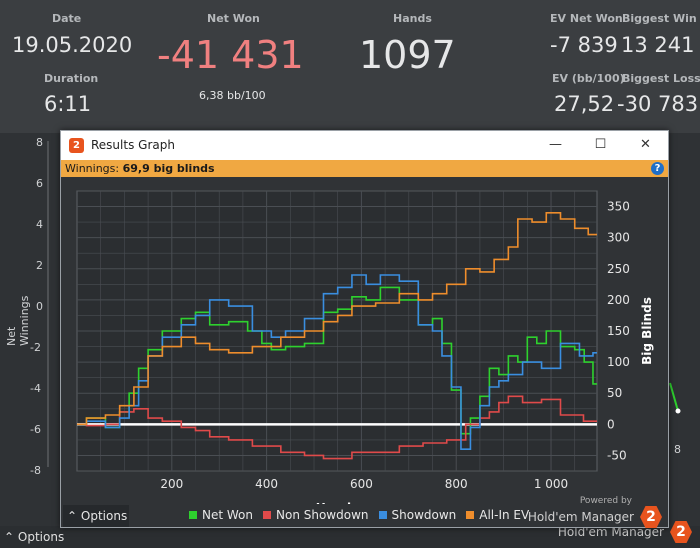 Image resolution: width=700 pixels, height=548 pixels. I want to click on background-y-tick: -4, so click(35, 388).